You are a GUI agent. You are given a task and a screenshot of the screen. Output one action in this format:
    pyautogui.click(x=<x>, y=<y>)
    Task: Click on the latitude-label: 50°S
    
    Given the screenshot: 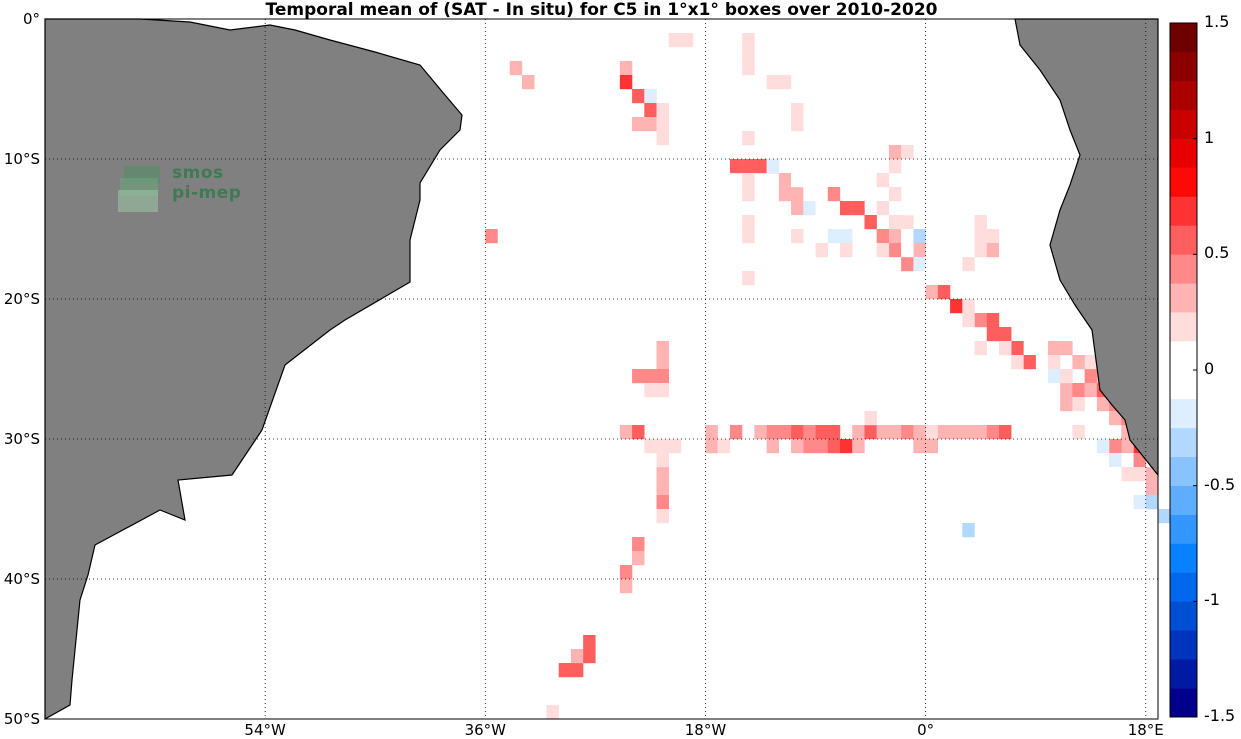 What is the action you would take?
    pyautogui.click(x=21, y=719)
    